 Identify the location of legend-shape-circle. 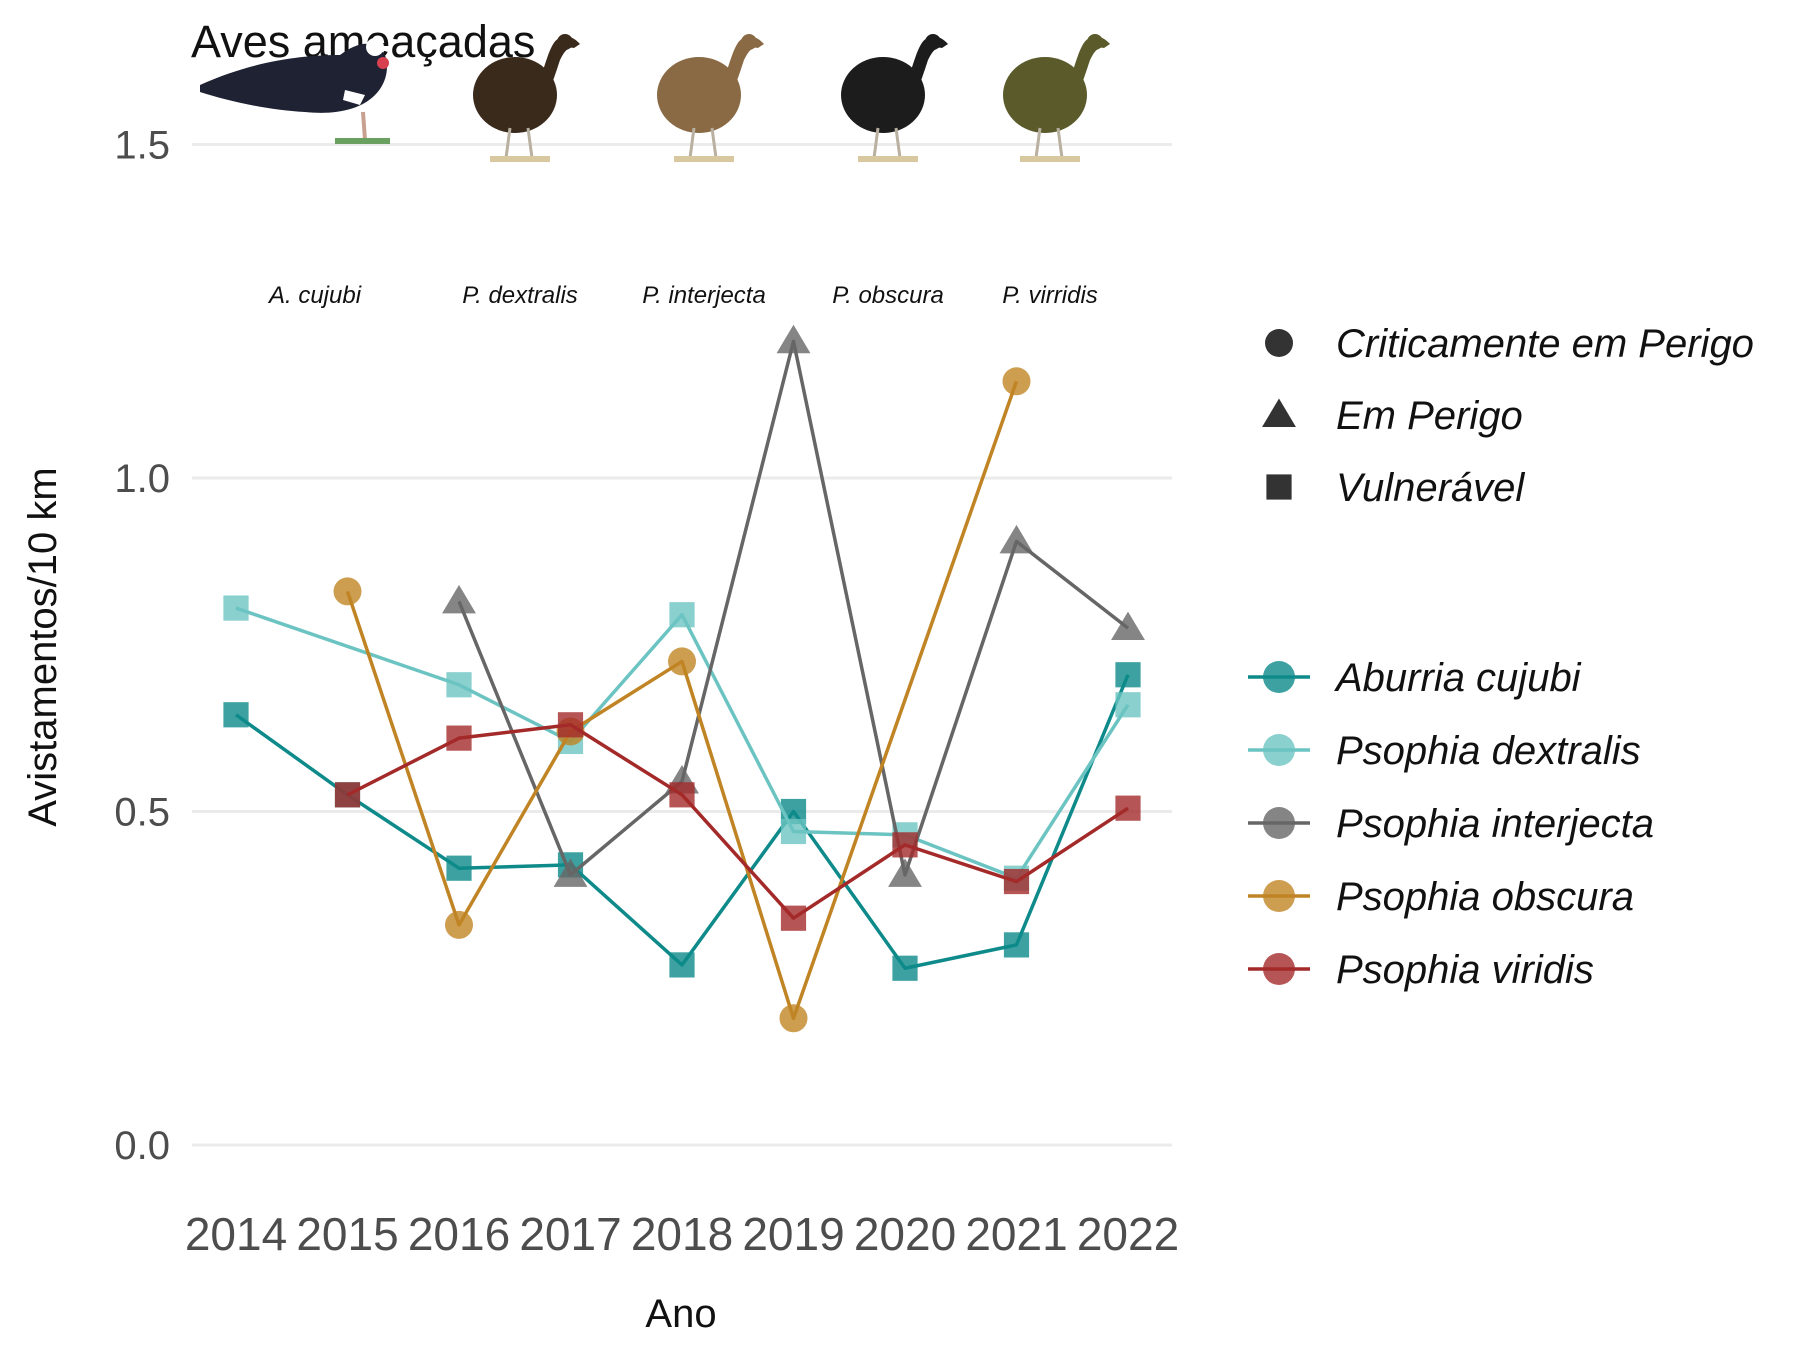
(1279, 343).